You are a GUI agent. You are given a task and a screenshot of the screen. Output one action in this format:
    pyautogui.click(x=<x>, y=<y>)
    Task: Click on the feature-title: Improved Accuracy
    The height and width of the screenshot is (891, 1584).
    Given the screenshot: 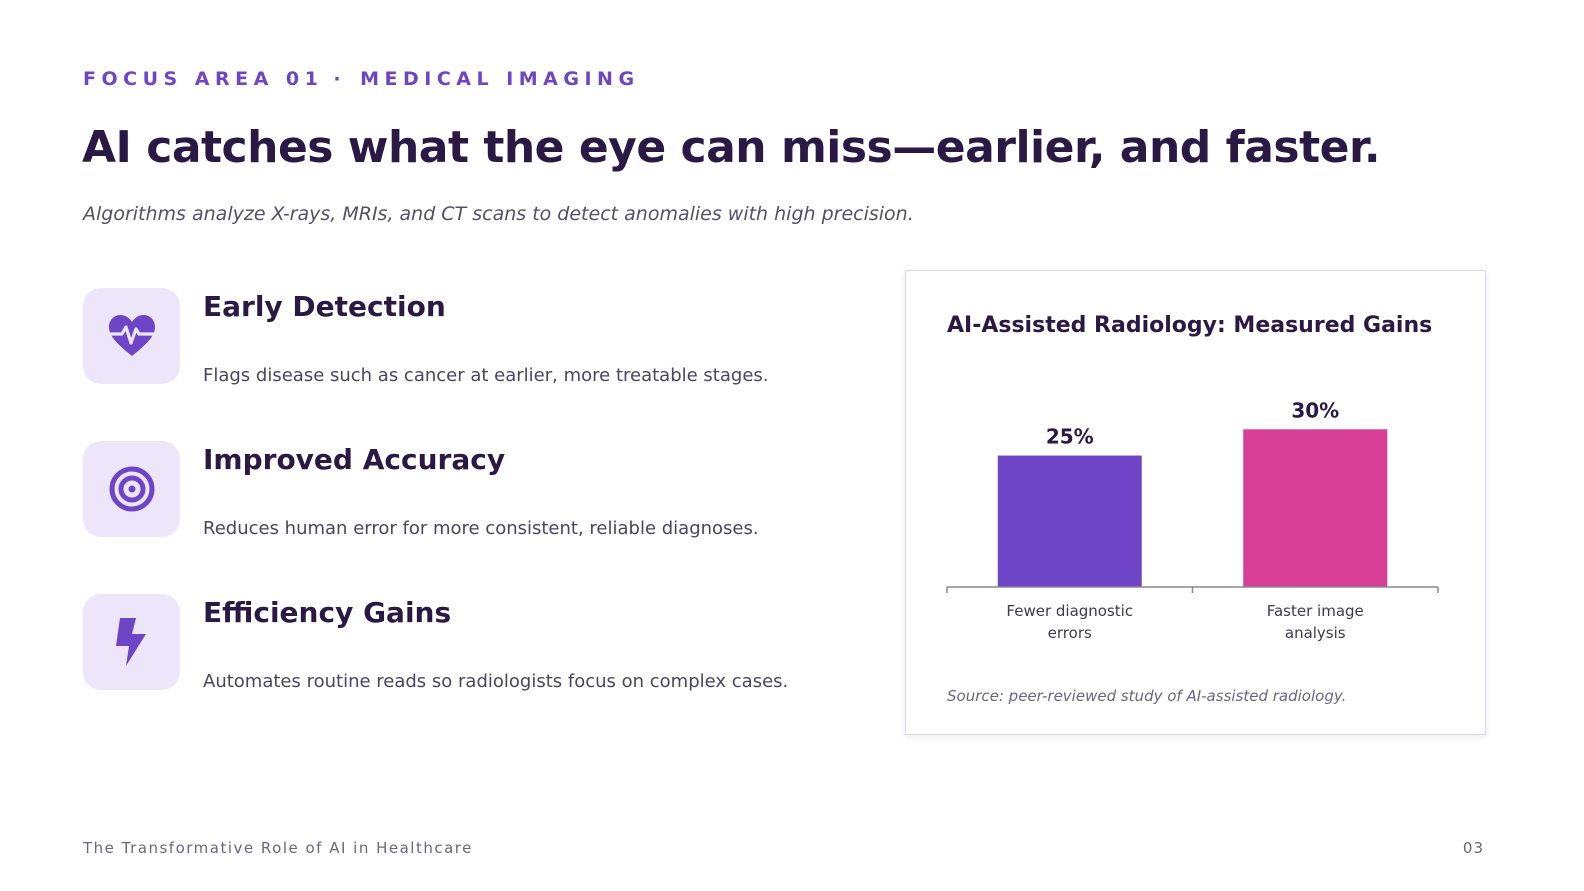 What is the action you would take?
    pyautogui.click(x=354, y=459)
    